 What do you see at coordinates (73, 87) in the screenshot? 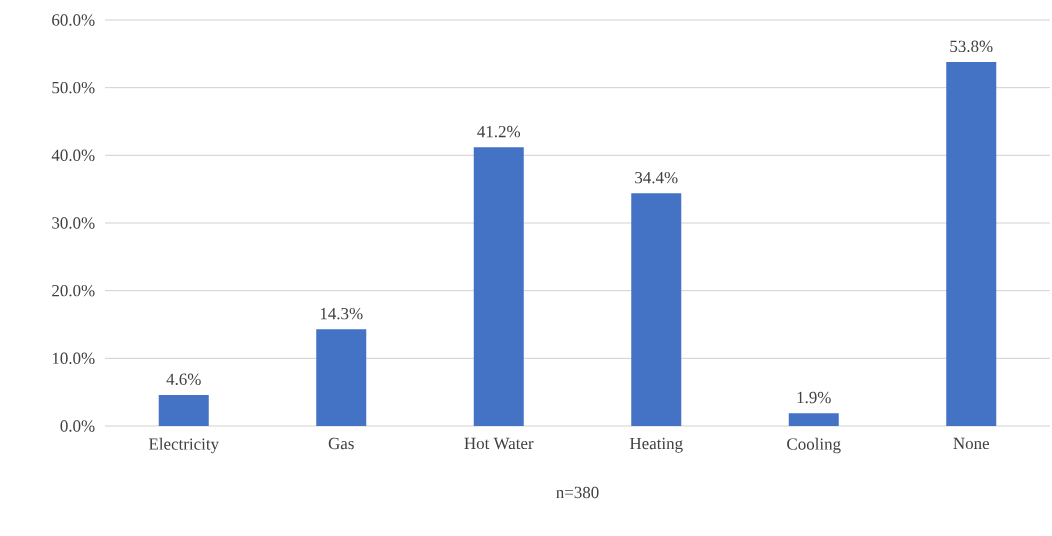
I see `y-tick-label: 50.0%` at bounding box center [73, 87].